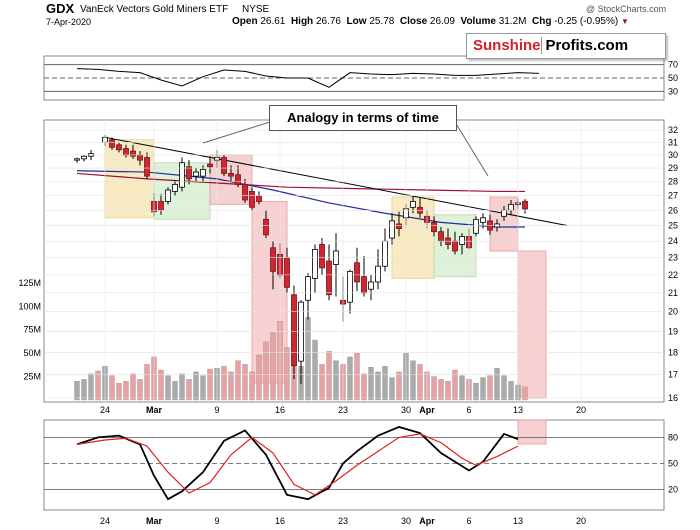  Describe the element at coordinates (468, 410) in the screenshot. I see `date-tick-label: 6` at that location.